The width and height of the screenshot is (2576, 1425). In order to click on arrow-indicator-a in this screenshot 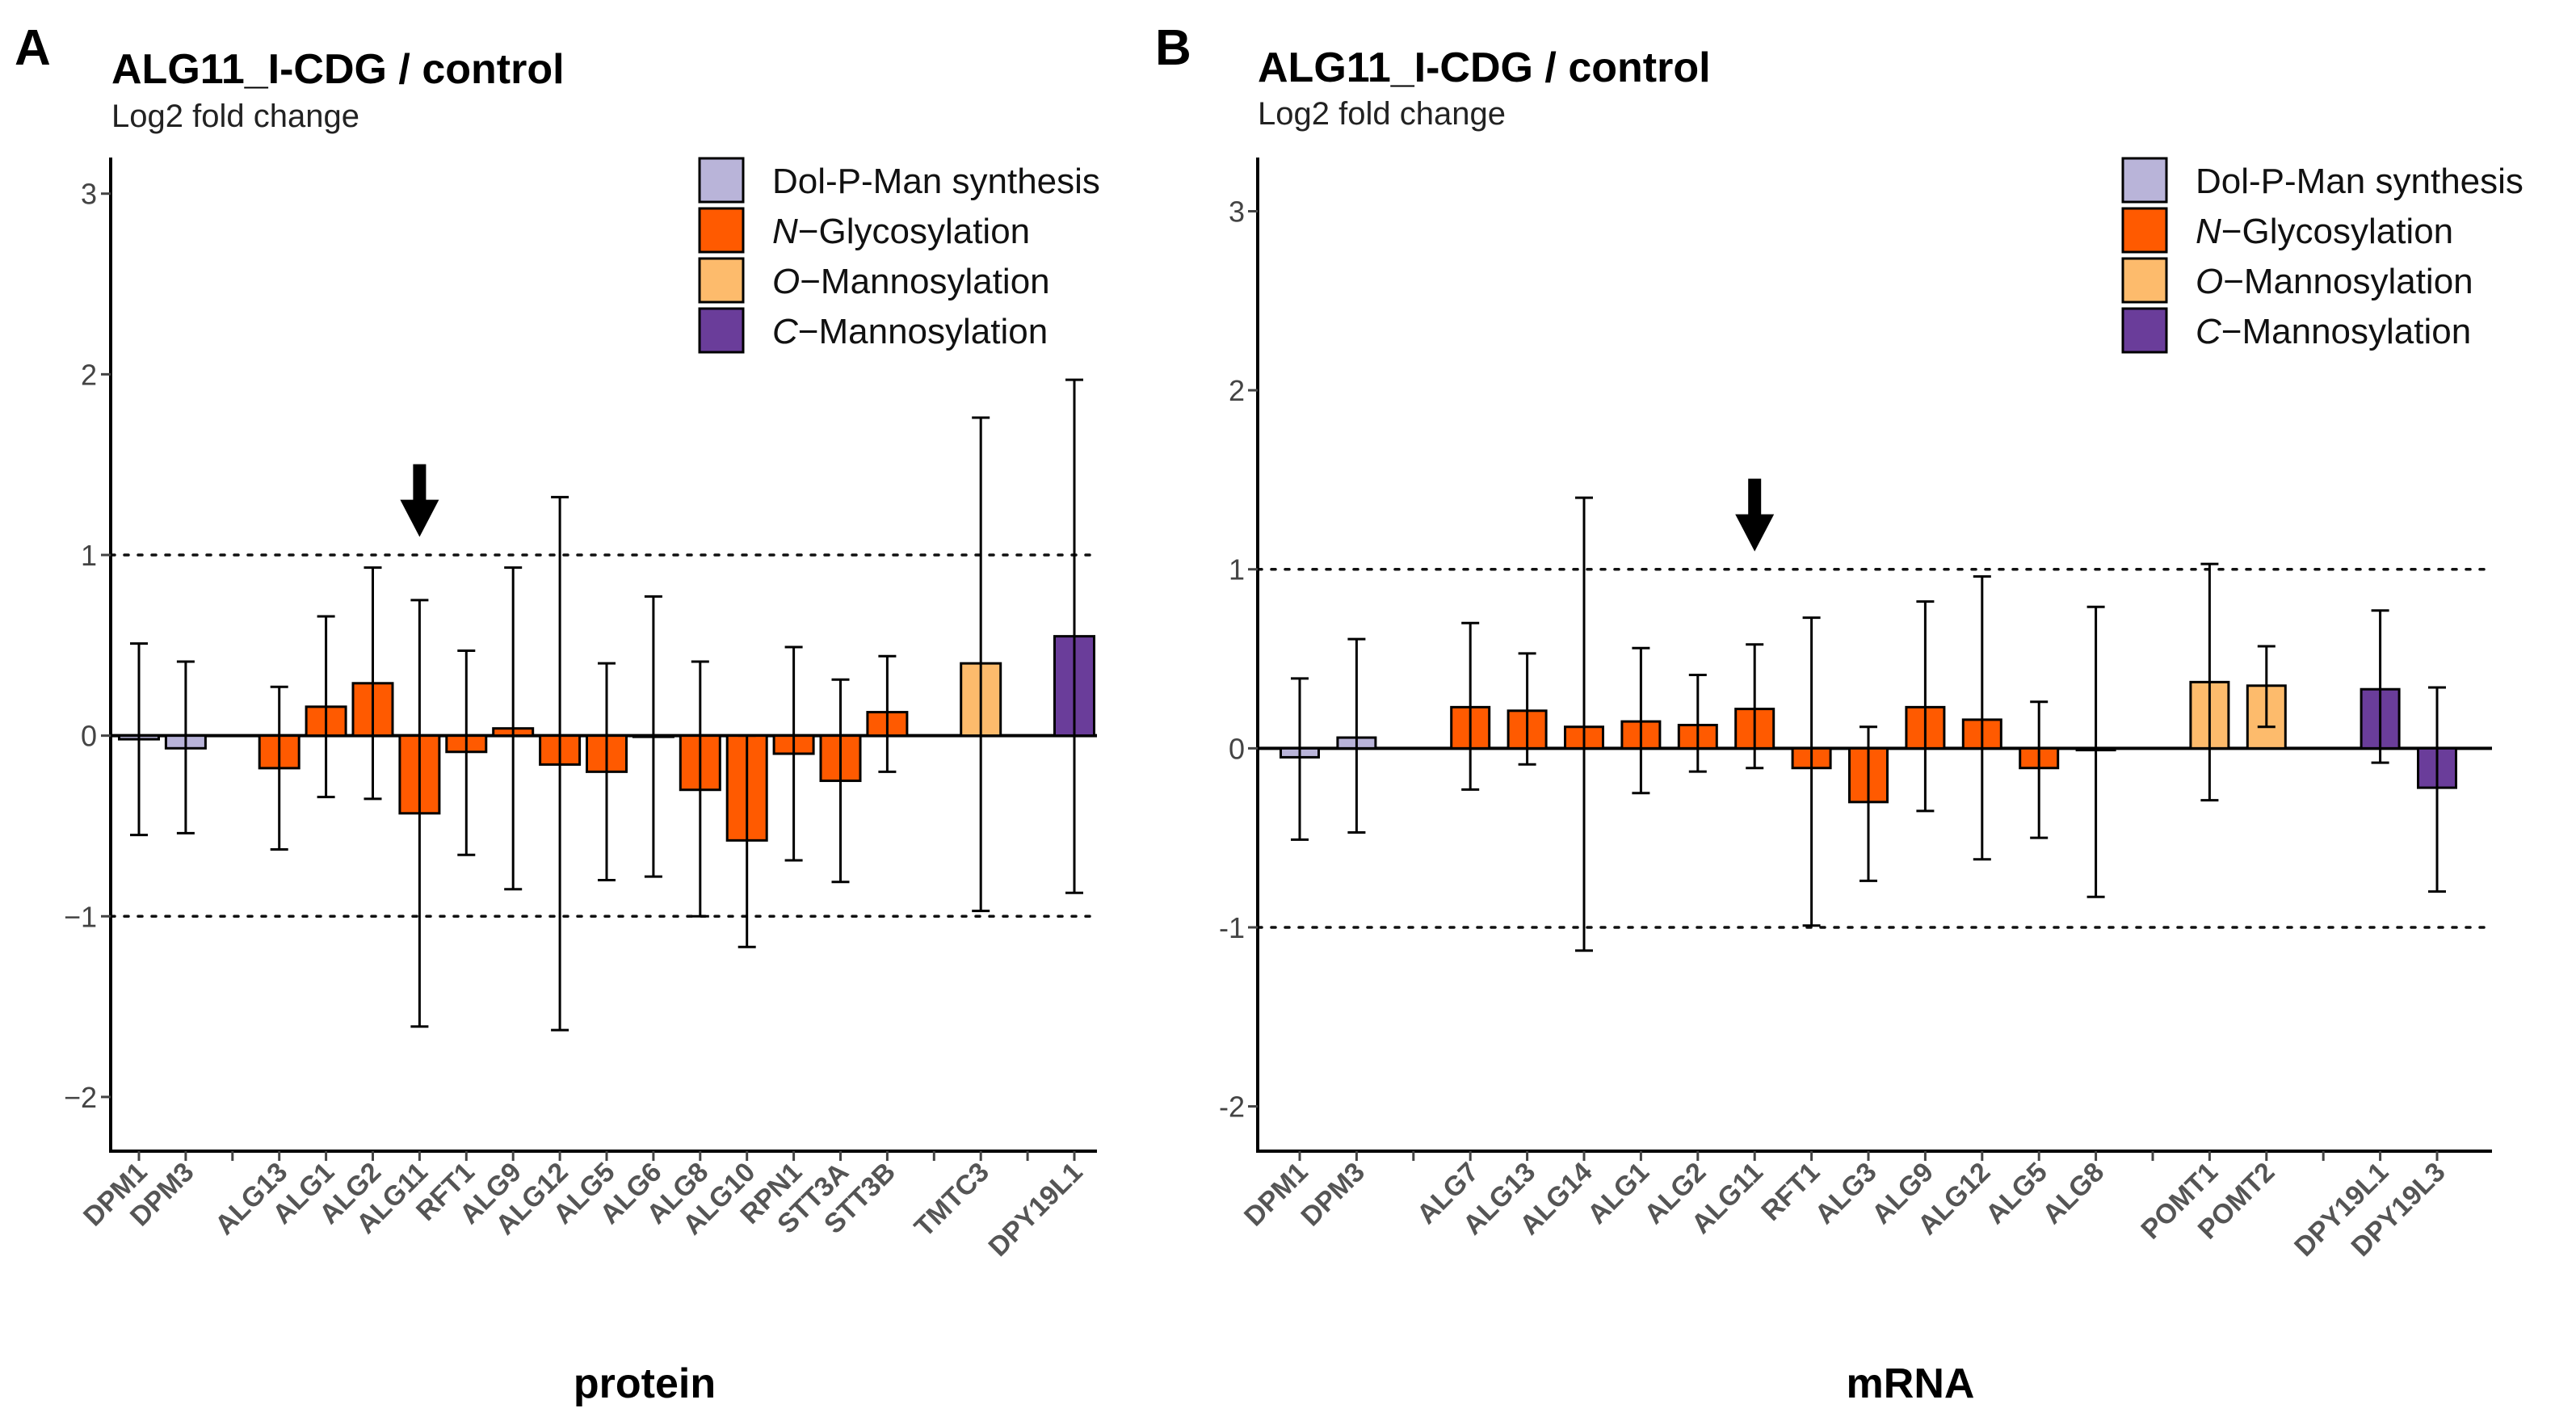, I will do `click(420, 500)`.